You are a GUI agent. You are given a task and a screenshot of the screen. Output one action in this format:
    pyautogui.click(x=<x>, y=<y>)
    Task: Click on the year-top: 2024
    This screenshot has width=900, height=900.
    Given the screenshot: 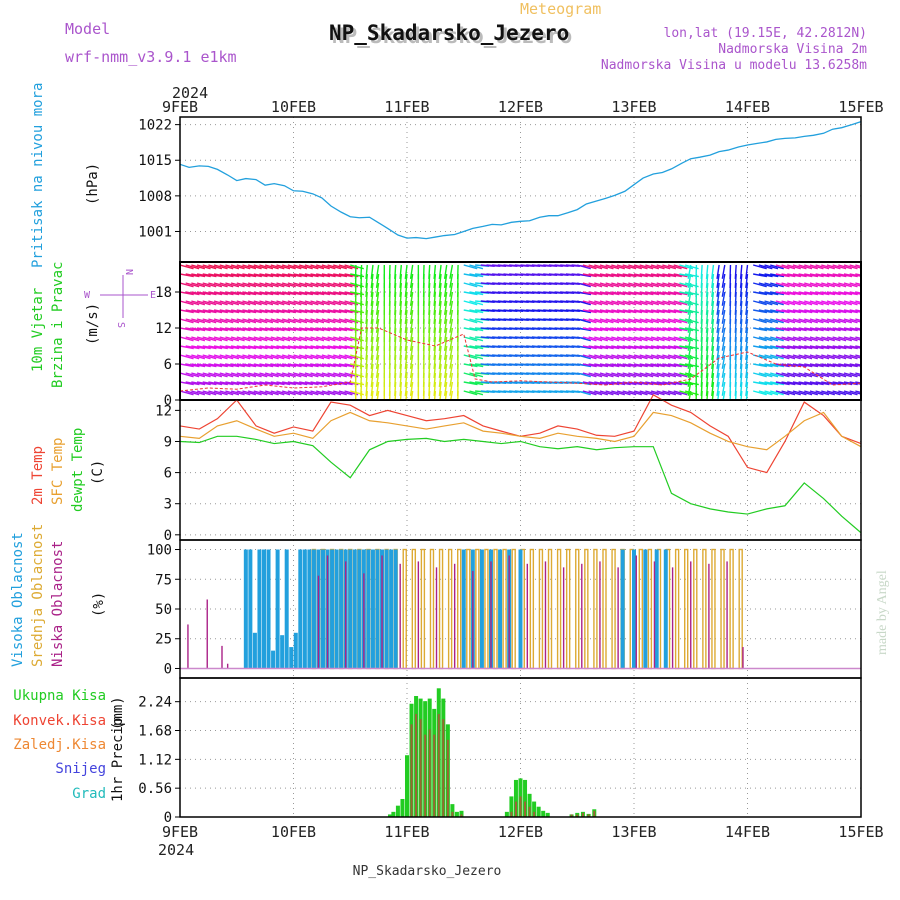 What is the action you would take?
    pyautogui.click(x=190, y=93)
    